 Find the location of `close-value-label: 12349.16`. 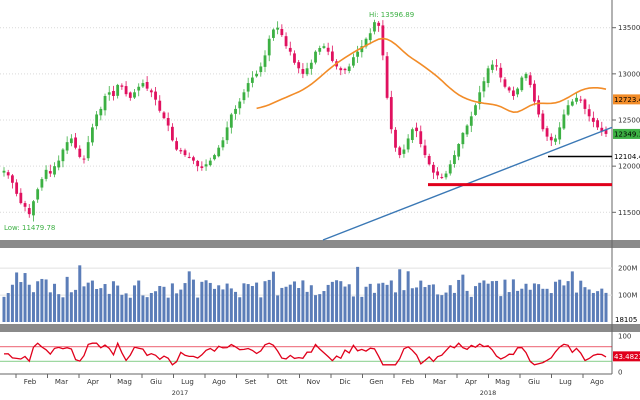

close-value-label: 12349.16 is located at coordinates (627, 134).